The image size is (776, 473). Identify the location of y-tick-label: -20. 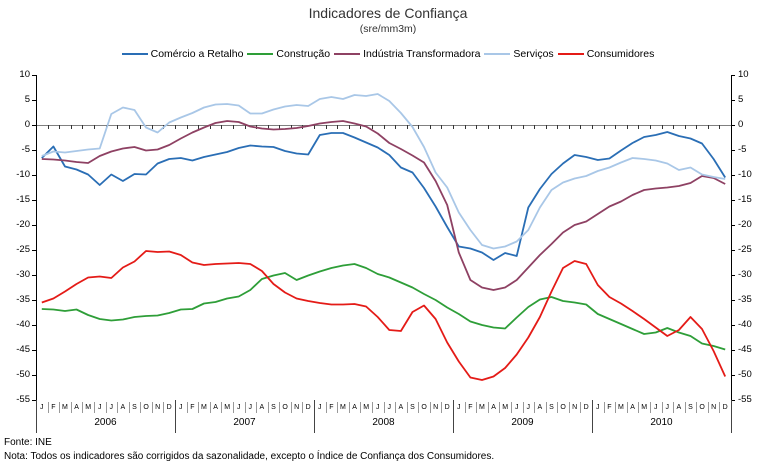
(745, 224).